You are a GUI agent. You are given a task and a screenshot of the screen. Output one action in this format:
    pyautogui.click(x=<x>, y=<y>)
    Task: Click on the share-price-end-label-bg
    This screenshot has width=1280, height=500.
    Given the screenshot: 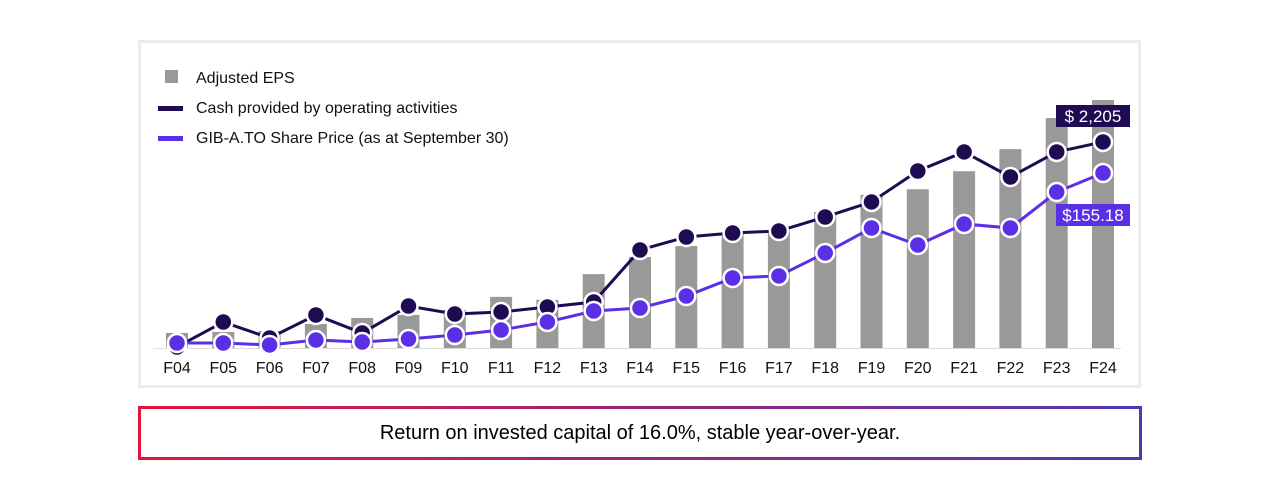 What is the action you would take?
    pyautogui.click(x=1093, y=215)
    